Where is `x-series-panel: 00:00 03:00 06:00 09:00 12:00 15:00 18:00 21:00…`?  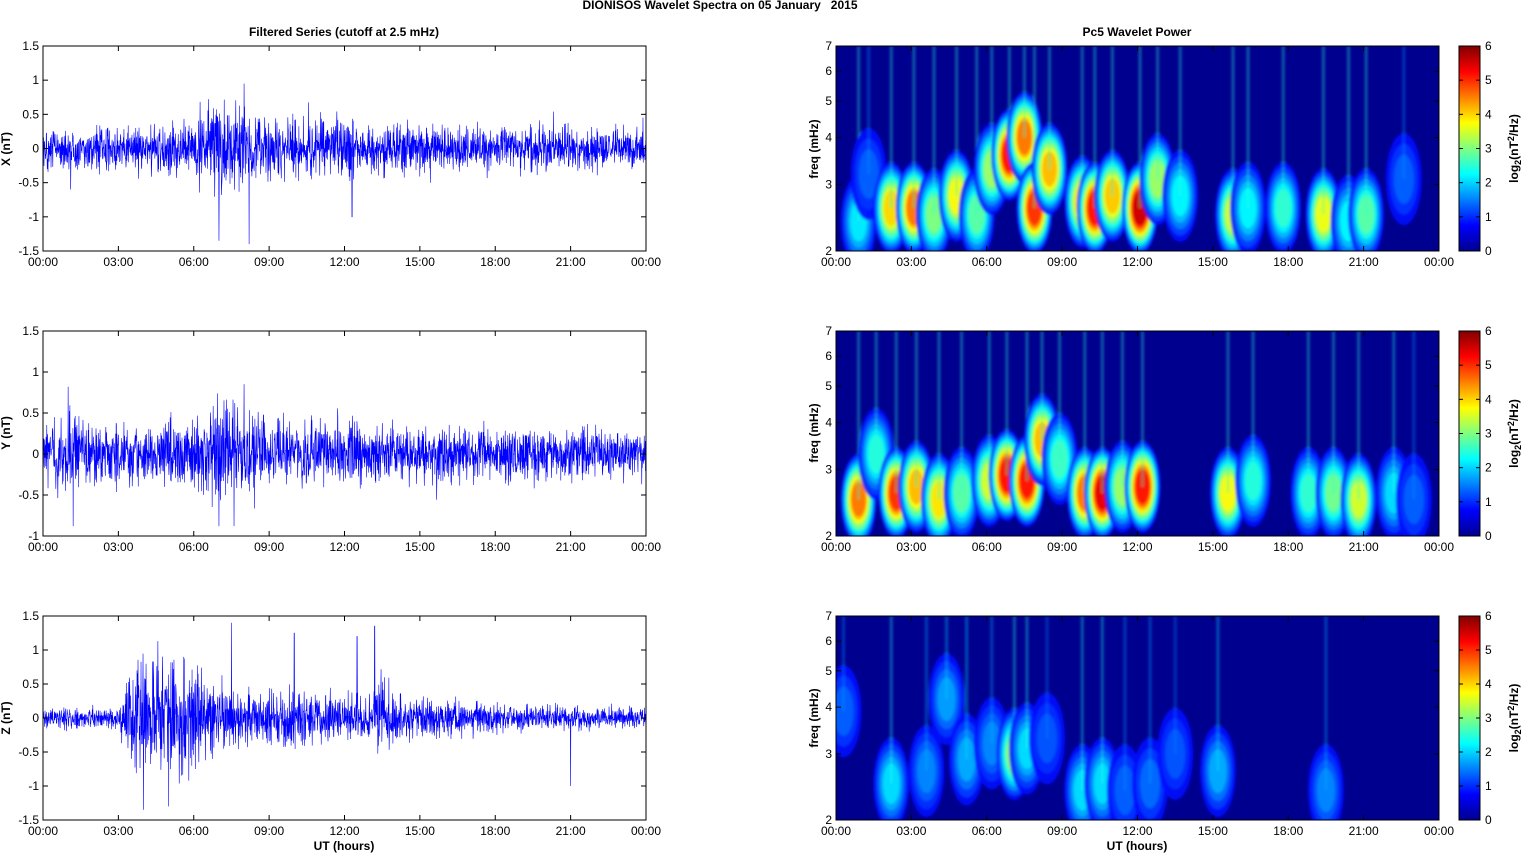 x-series-panel: 00:00 03:00 06:00 09:00 12:00 15:00 18:00 21:00… is located at coordinates (330, 154).